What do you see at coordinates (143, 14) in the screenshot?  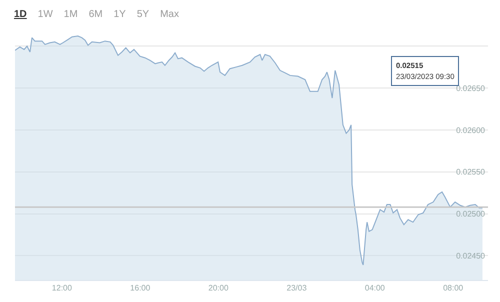 I see `annotation: 5Y` at bounding box center [143, 14].